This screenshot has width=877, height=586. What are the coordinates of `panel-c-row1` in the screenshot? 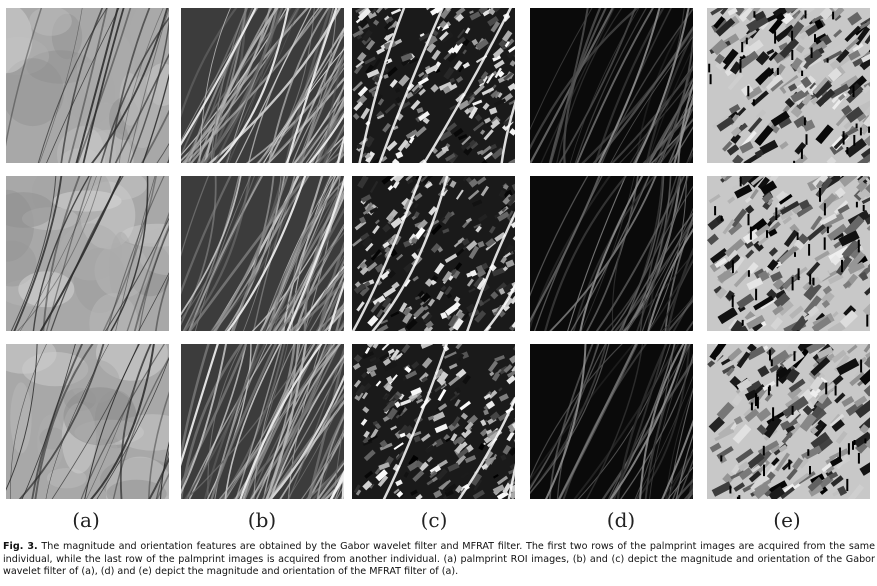 It's located at (433, 85).